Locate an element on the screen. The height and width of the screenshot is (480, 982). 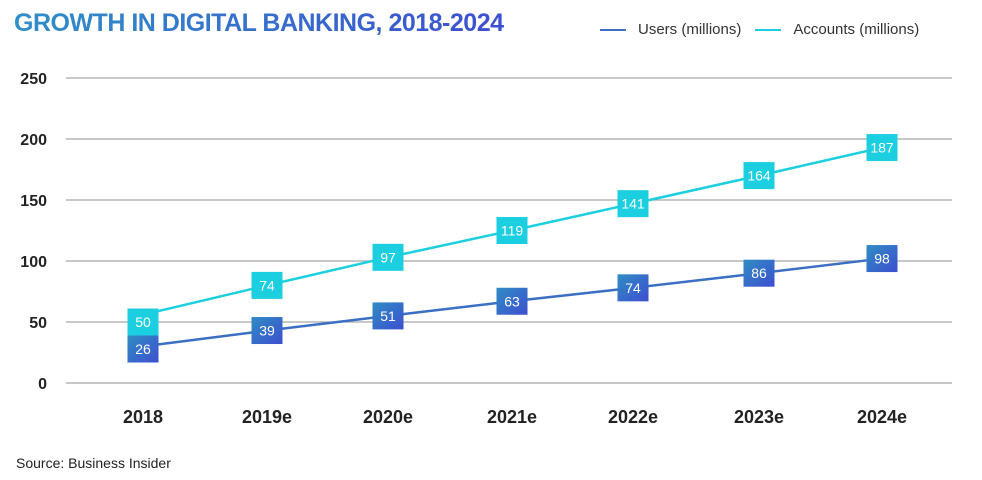
data-label: 51 is located at coordinates (388, 316).